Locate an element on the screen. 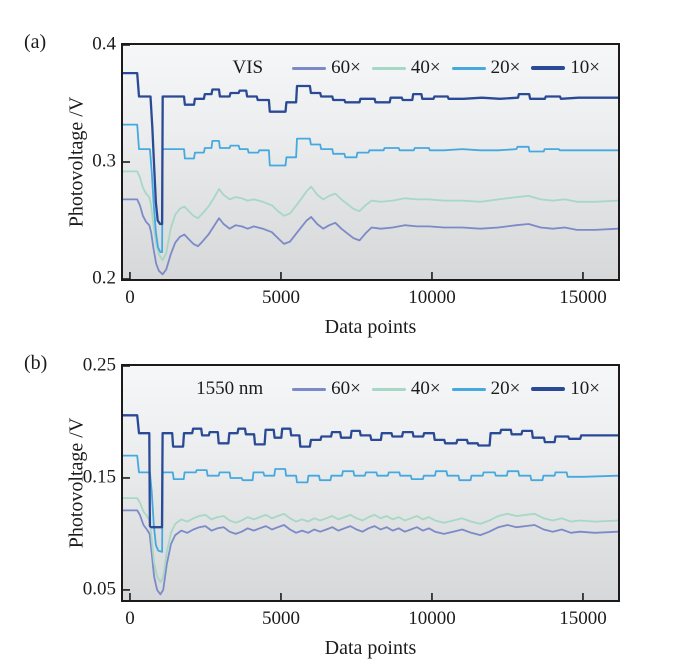 The image size is (682, 667). y-tick-labels: 0.25 0.15 0.05 is located at coordinates (87, 477).